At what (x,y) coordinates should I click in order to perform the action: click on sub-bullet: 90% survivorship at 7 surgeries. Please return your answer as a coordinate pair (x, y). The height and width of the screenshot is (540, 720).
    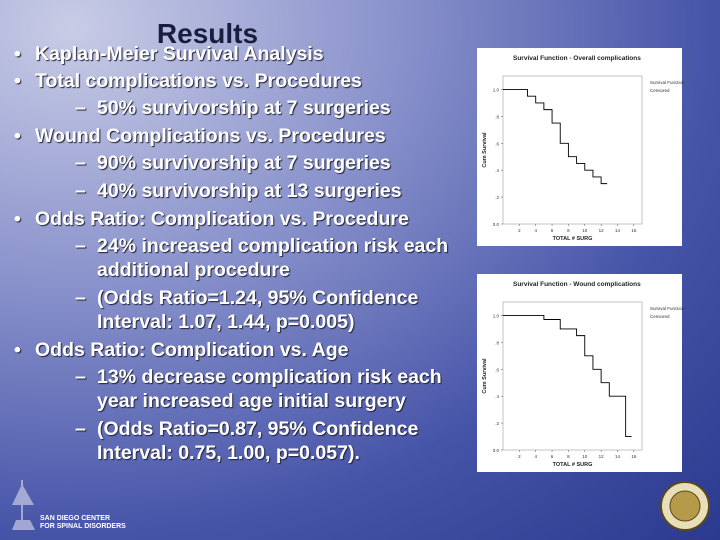
    Looking at the image, I should click on (255, 163).